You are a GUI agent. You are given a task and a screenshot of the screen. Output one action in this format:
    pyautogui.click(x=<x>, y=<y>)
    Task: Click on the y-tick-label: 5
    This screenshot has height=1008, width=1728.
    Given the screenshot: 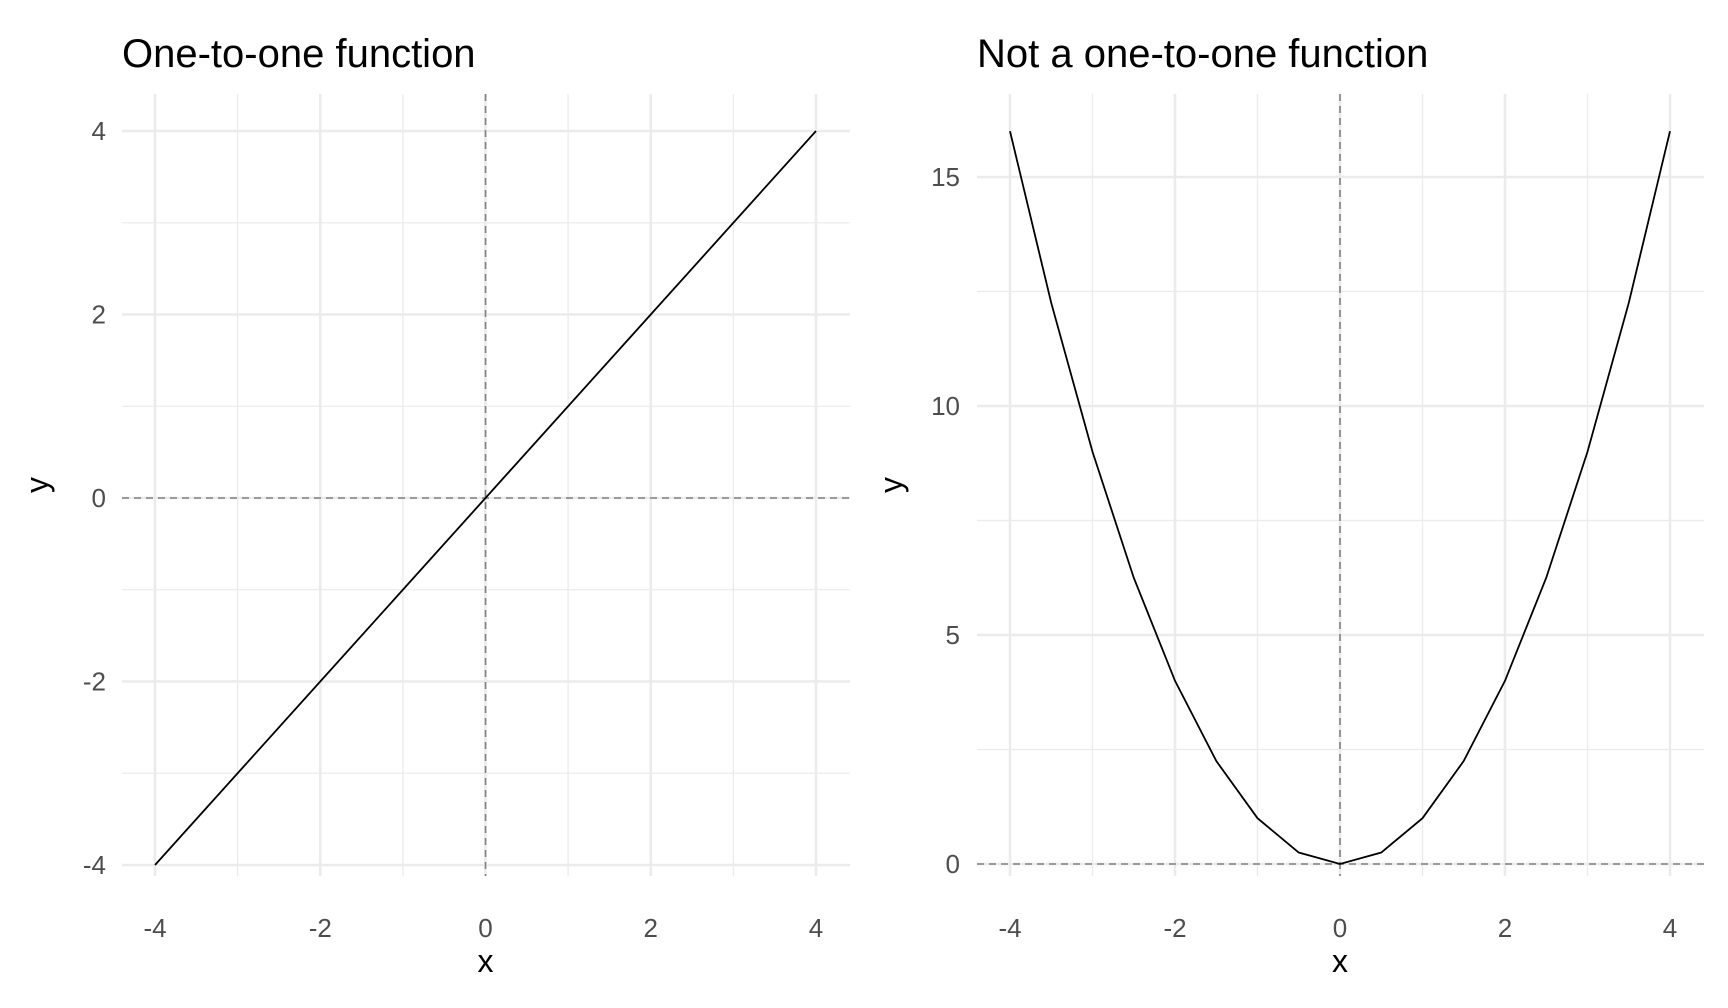 What is the action you would take?
    pyautogui.click(x=953, y=635)
    